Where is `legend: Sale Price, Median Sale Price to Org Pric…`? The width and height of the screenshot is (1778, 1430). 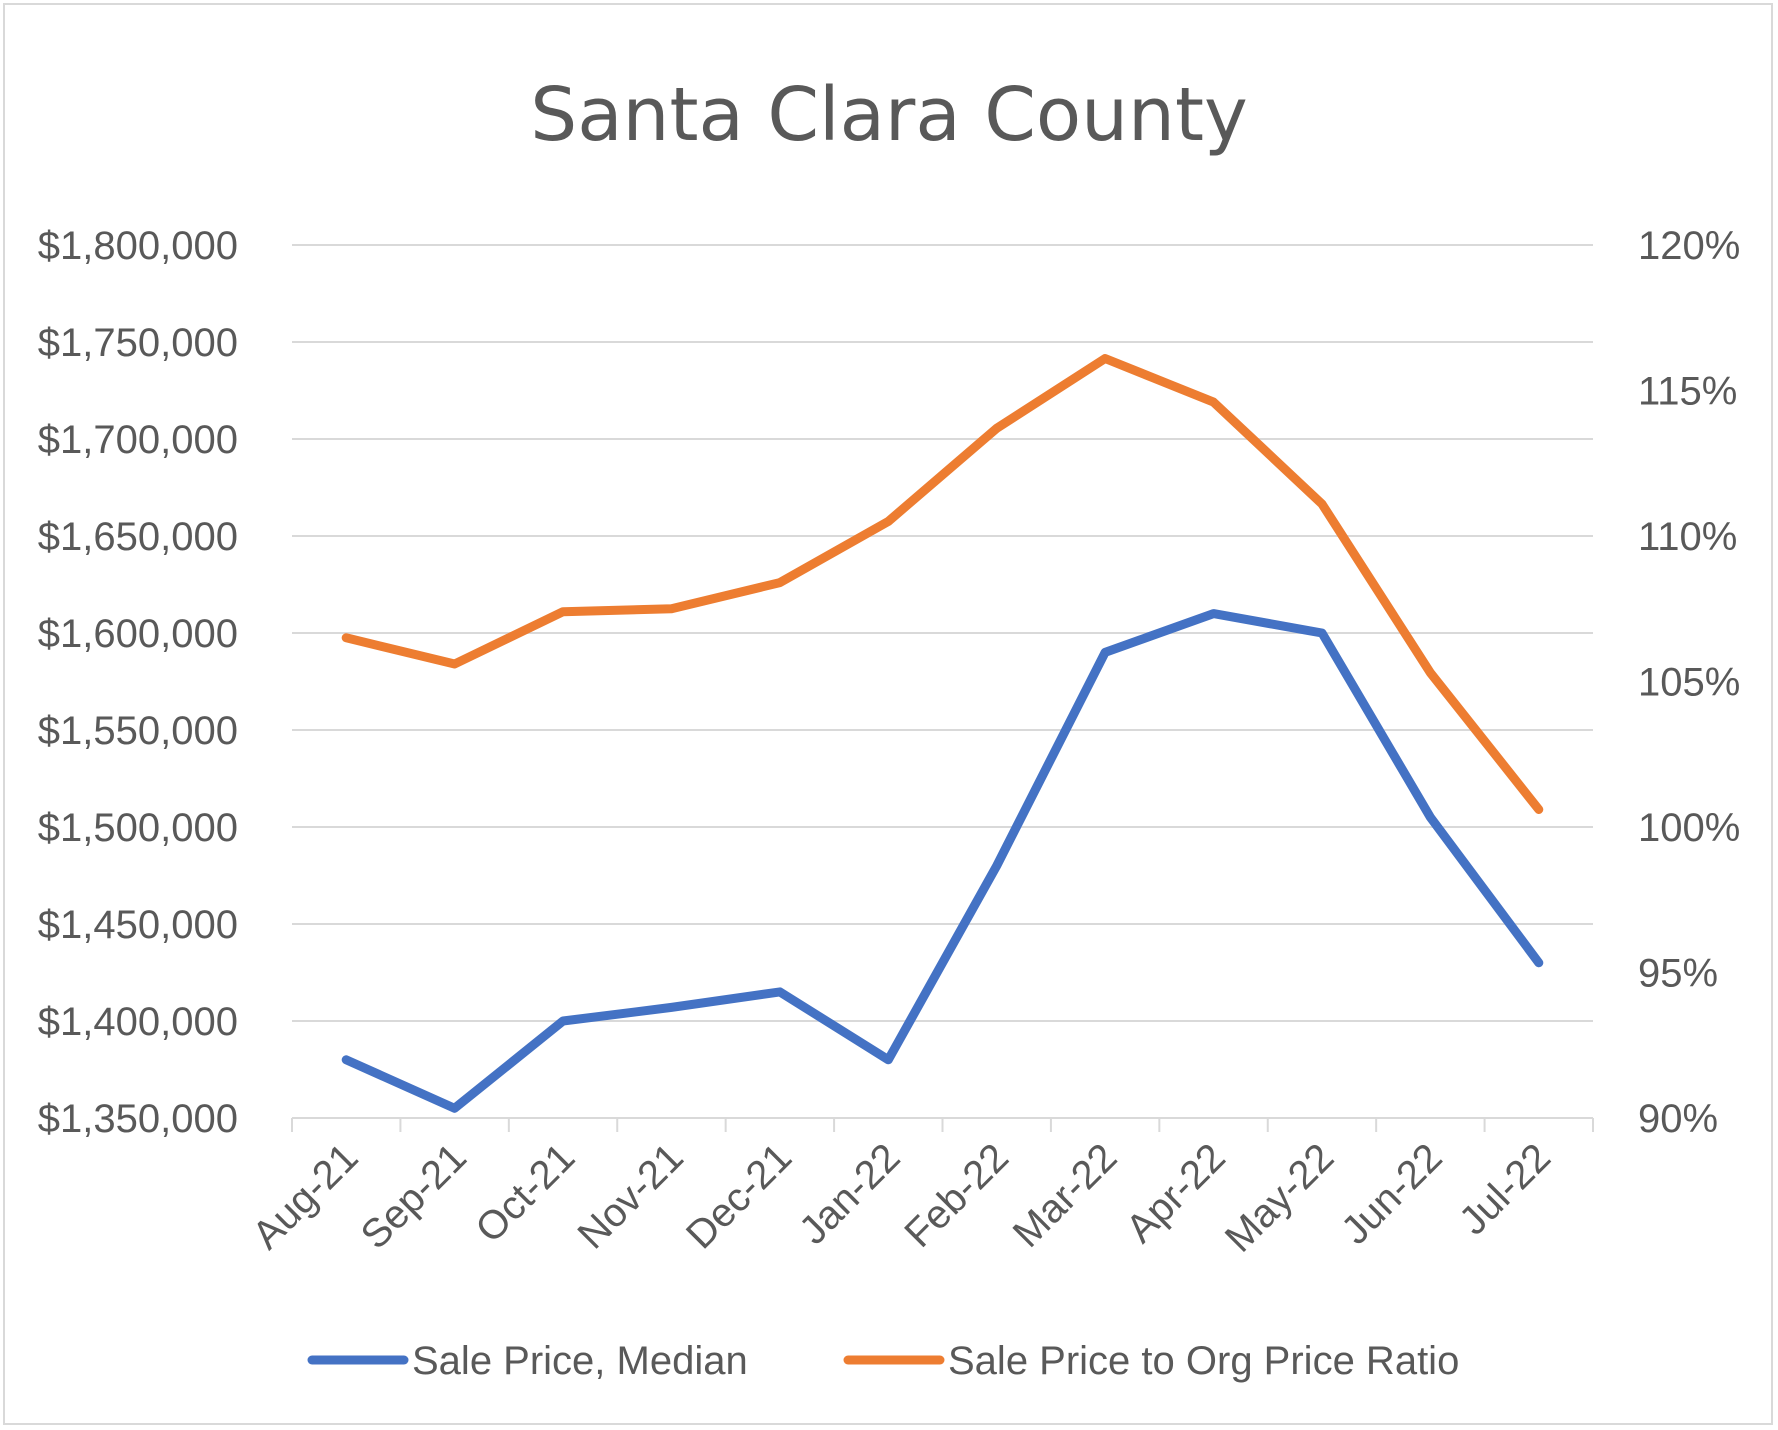
legend: Sale Price, Median Sale Price to Org Pric… is located at coordinates (883, 1361).